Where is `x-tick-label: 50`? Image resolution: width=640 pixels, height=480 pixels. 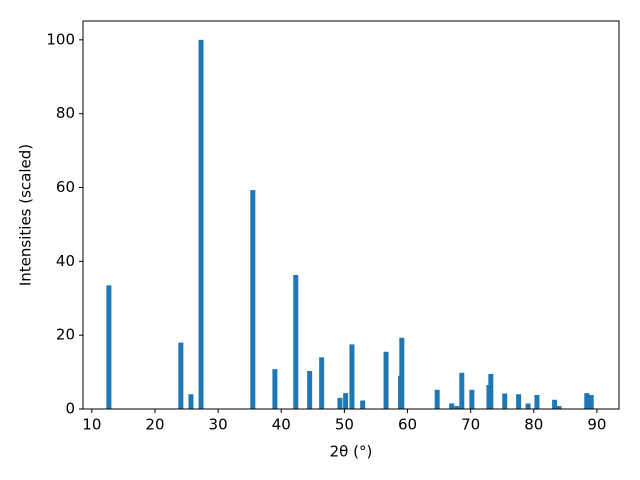
x-tick-label: 50 is located at coordinates (344, 425).